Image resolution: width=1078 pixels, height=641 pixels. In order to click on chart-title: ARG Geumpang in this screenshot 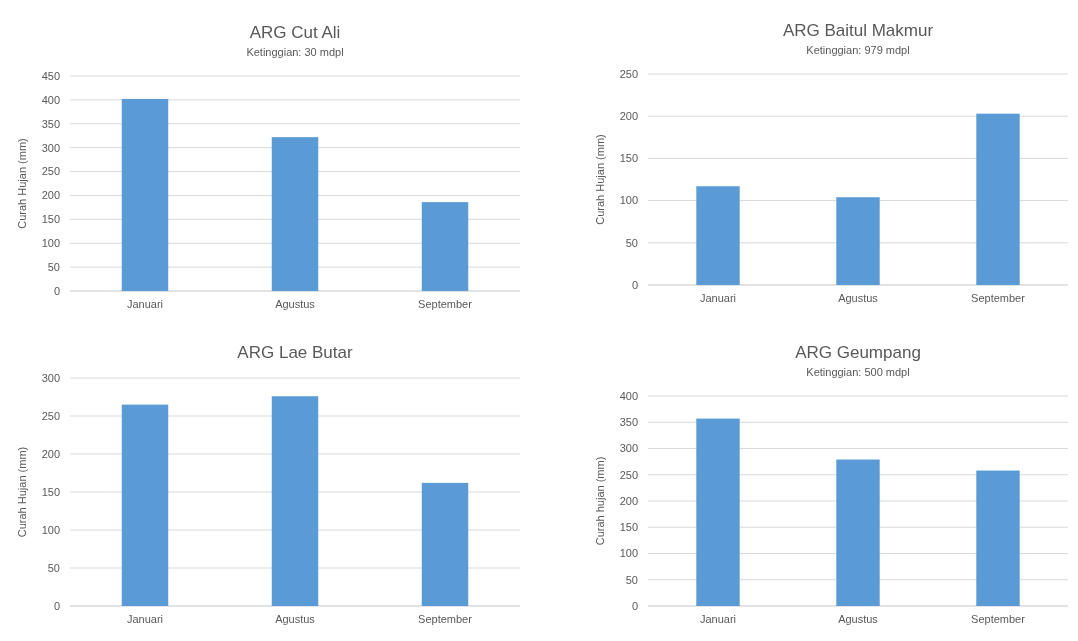, I will do `click(858, 352)`.